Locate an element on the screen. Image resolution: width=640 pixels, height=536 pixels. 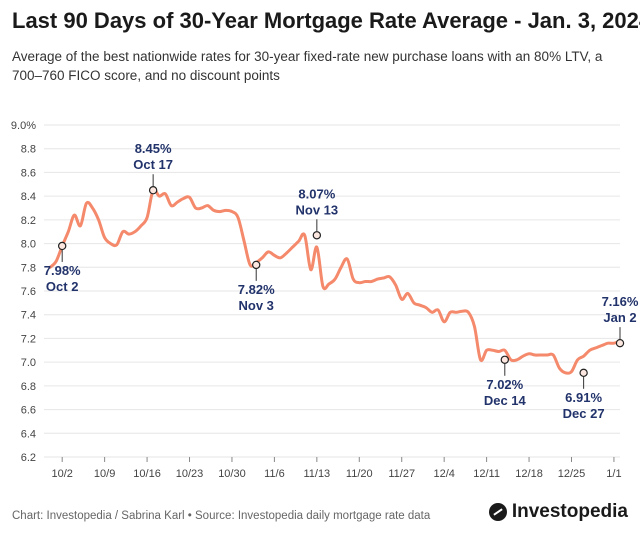
annotation-date: Oct 2 is located at coordinates (62, 286).